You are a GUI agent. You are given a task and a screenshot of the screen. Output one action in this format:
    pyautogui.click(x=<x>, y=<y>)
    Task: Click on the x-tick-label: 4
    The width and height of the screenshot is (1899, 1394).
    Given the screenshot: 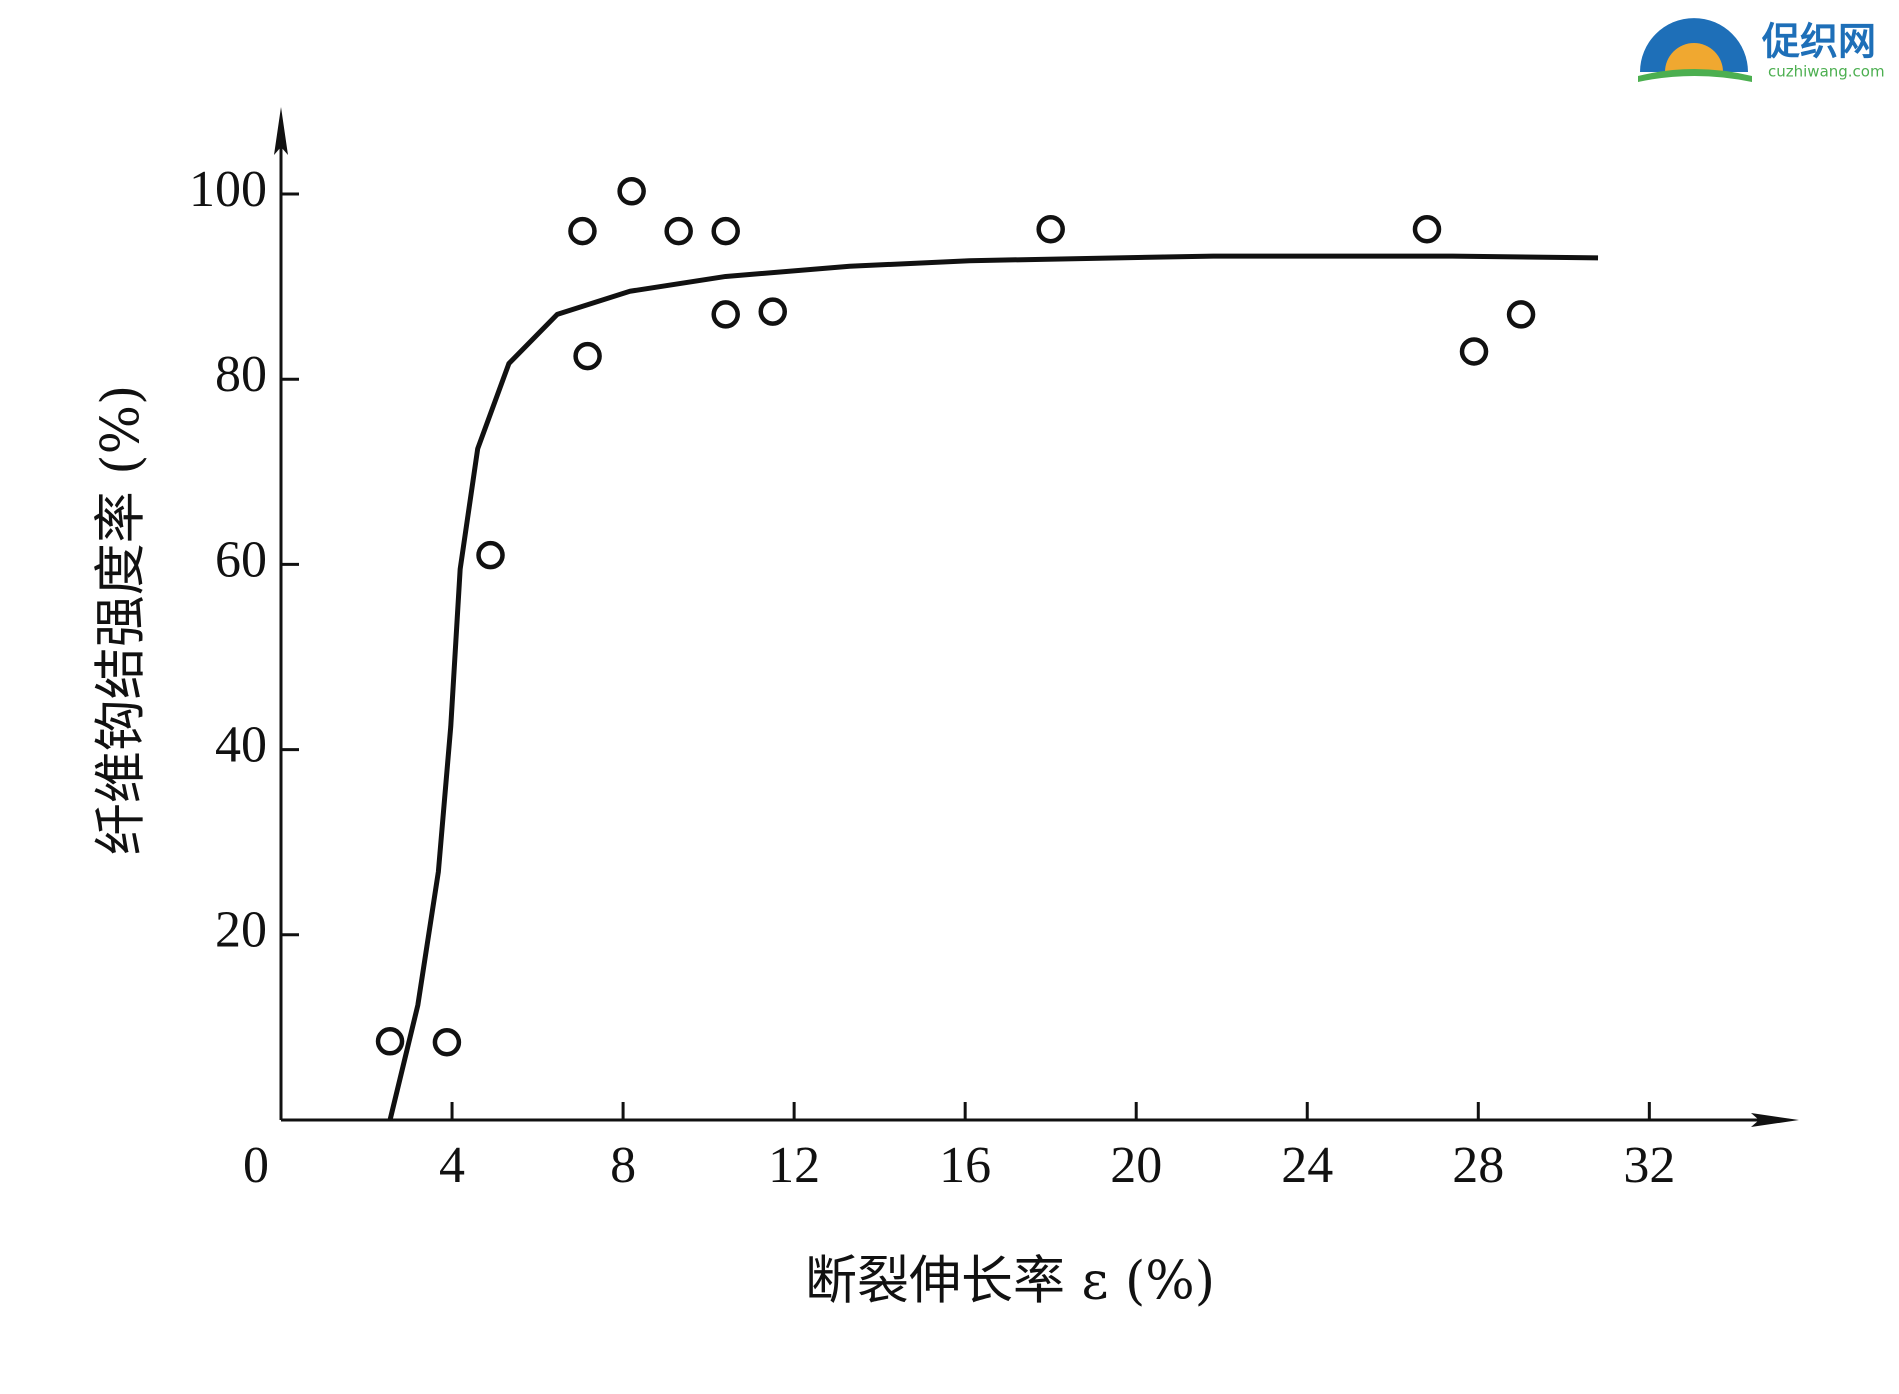 What is the action you would take?
    pyautogui.click(x=452, y=1165)
    